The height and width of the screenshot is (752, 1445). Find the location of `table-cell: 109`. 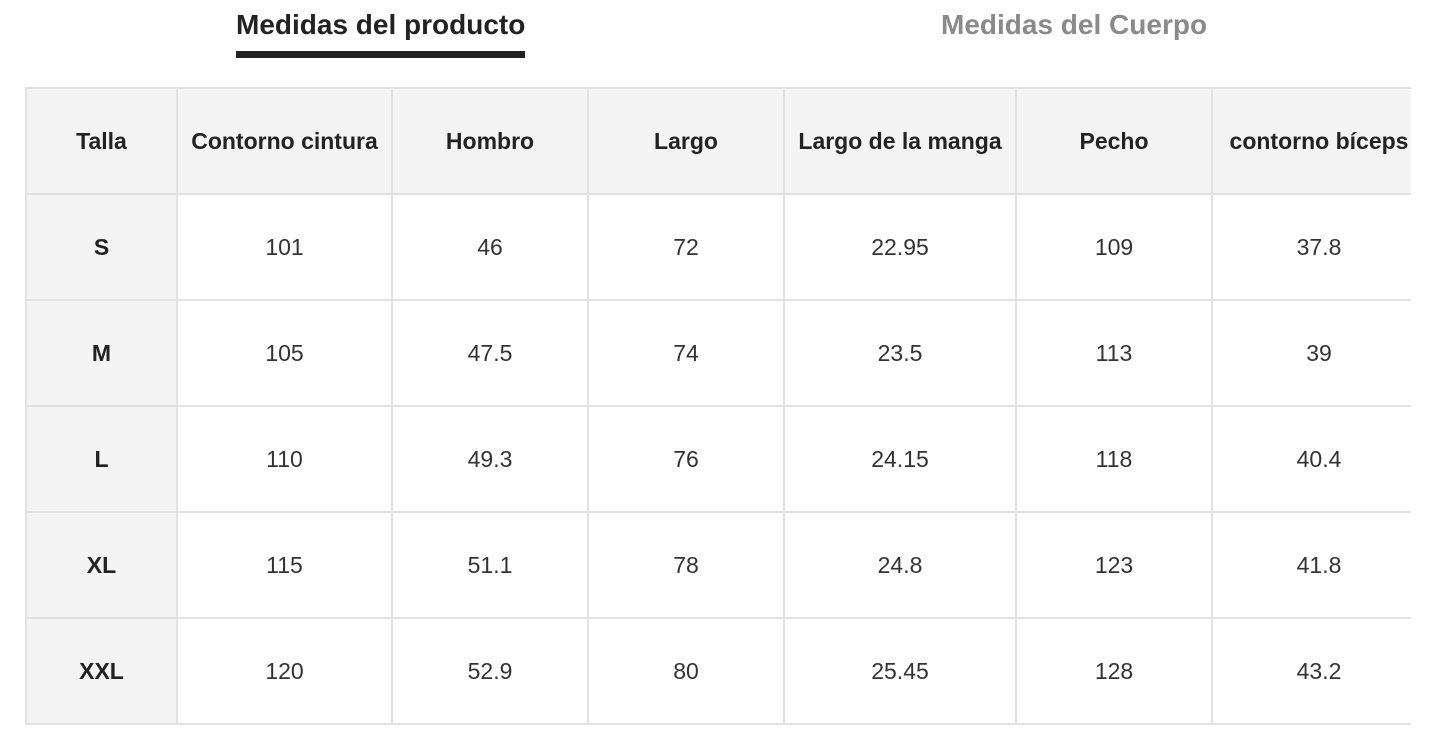

table-cell: 109 is located at coordinates (1114, 247).